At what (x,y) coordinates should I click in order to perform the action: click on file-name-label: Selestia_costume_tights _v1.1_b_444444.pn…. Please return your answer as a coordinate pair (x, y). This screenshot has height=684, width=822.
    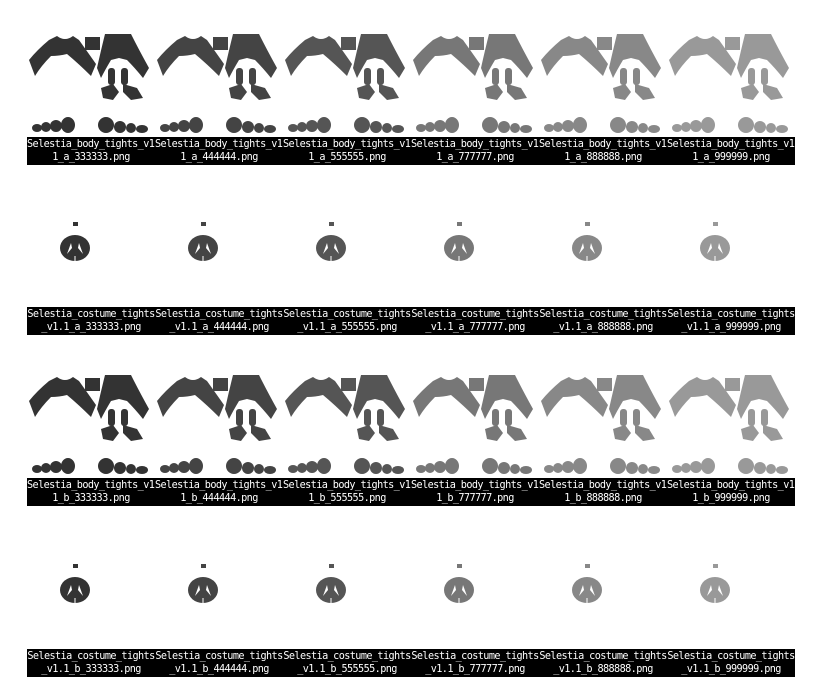
    Looking at the image, I should click on (219, 663).